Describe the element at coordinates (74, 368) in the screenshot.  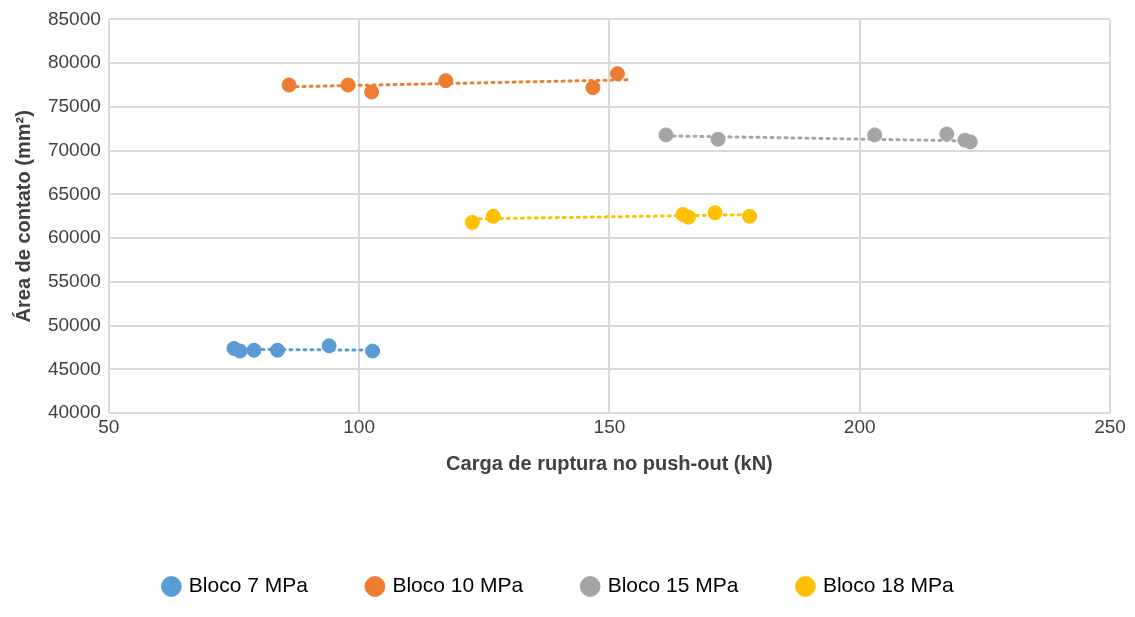
I see `y-tick-label: 45000` at that location.